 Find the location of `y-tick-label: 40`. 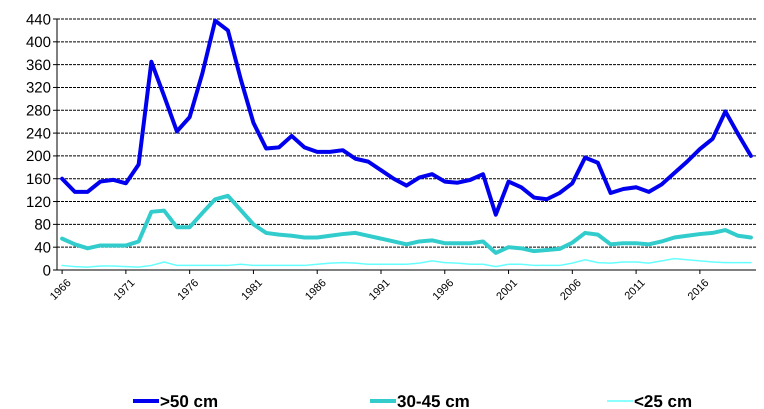

y-tick-label: 40 is located at coordinates (42, 247).